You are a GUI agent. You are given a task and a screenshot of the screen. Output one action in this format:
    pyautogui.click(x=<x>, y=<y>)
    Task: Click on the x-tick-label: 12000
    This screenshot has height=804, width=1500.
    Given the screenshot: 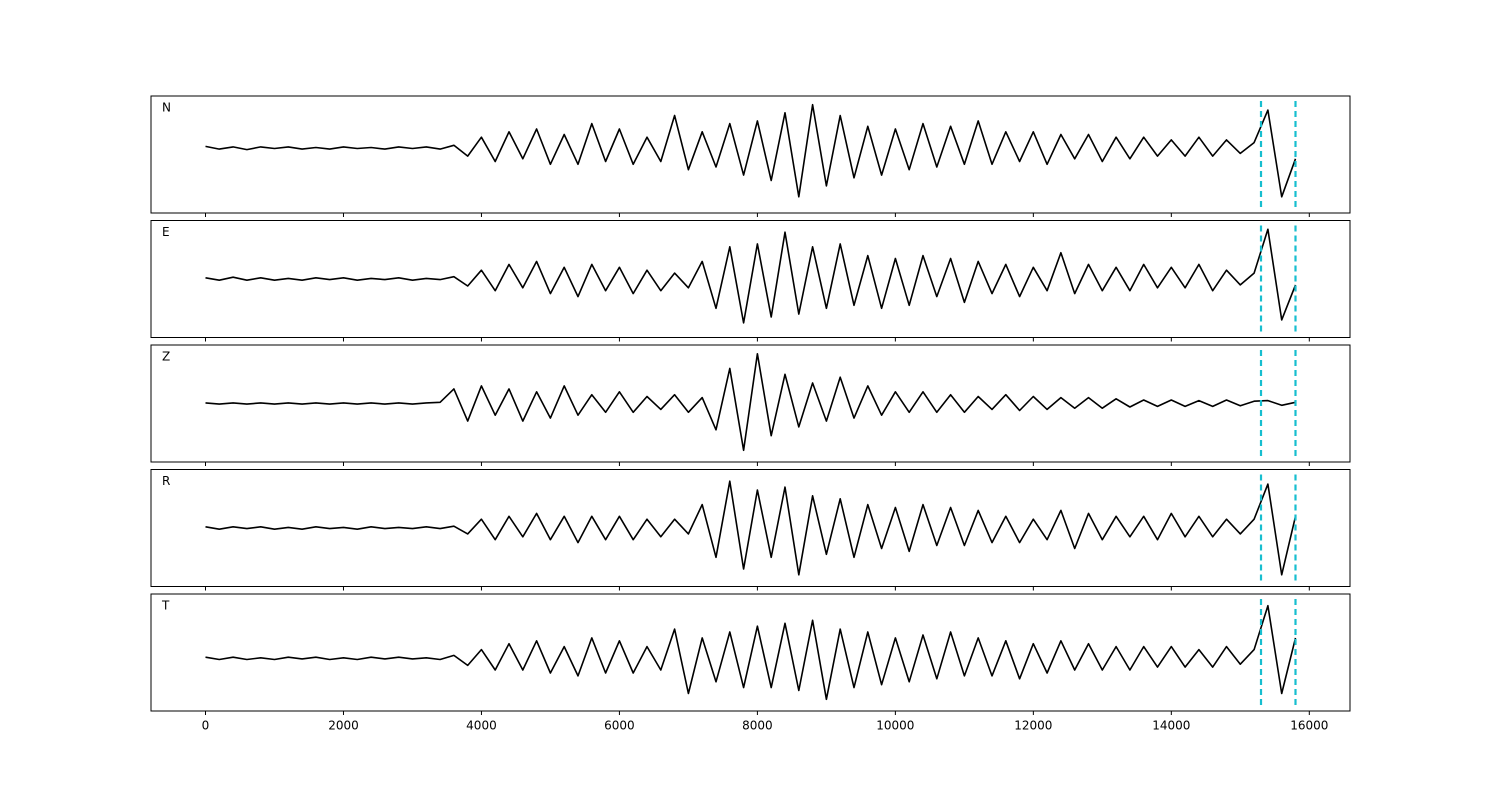 What is the action you would take?
    pyautogui.click(x=1033, y=726)
    